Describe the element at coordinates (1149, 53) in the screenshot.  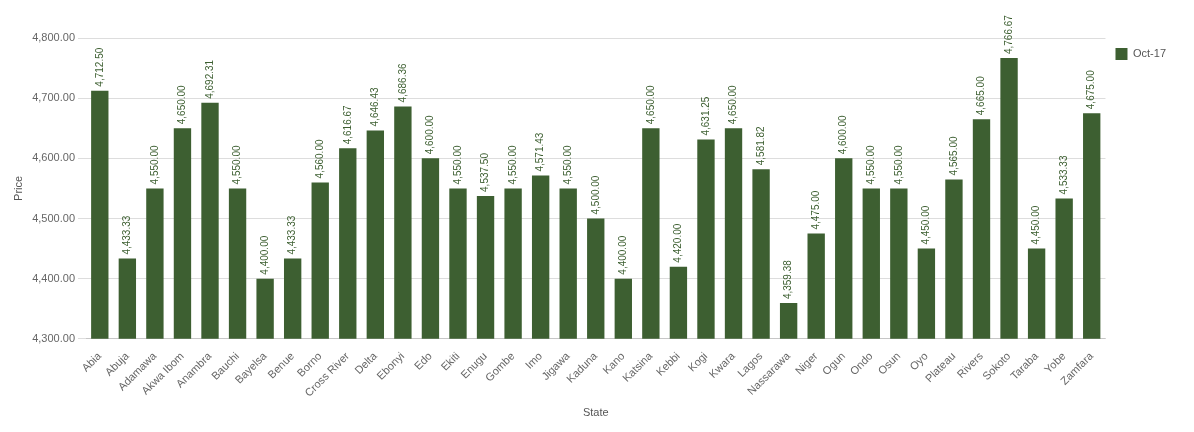
I see `legend-label: Oct-17` at that location.